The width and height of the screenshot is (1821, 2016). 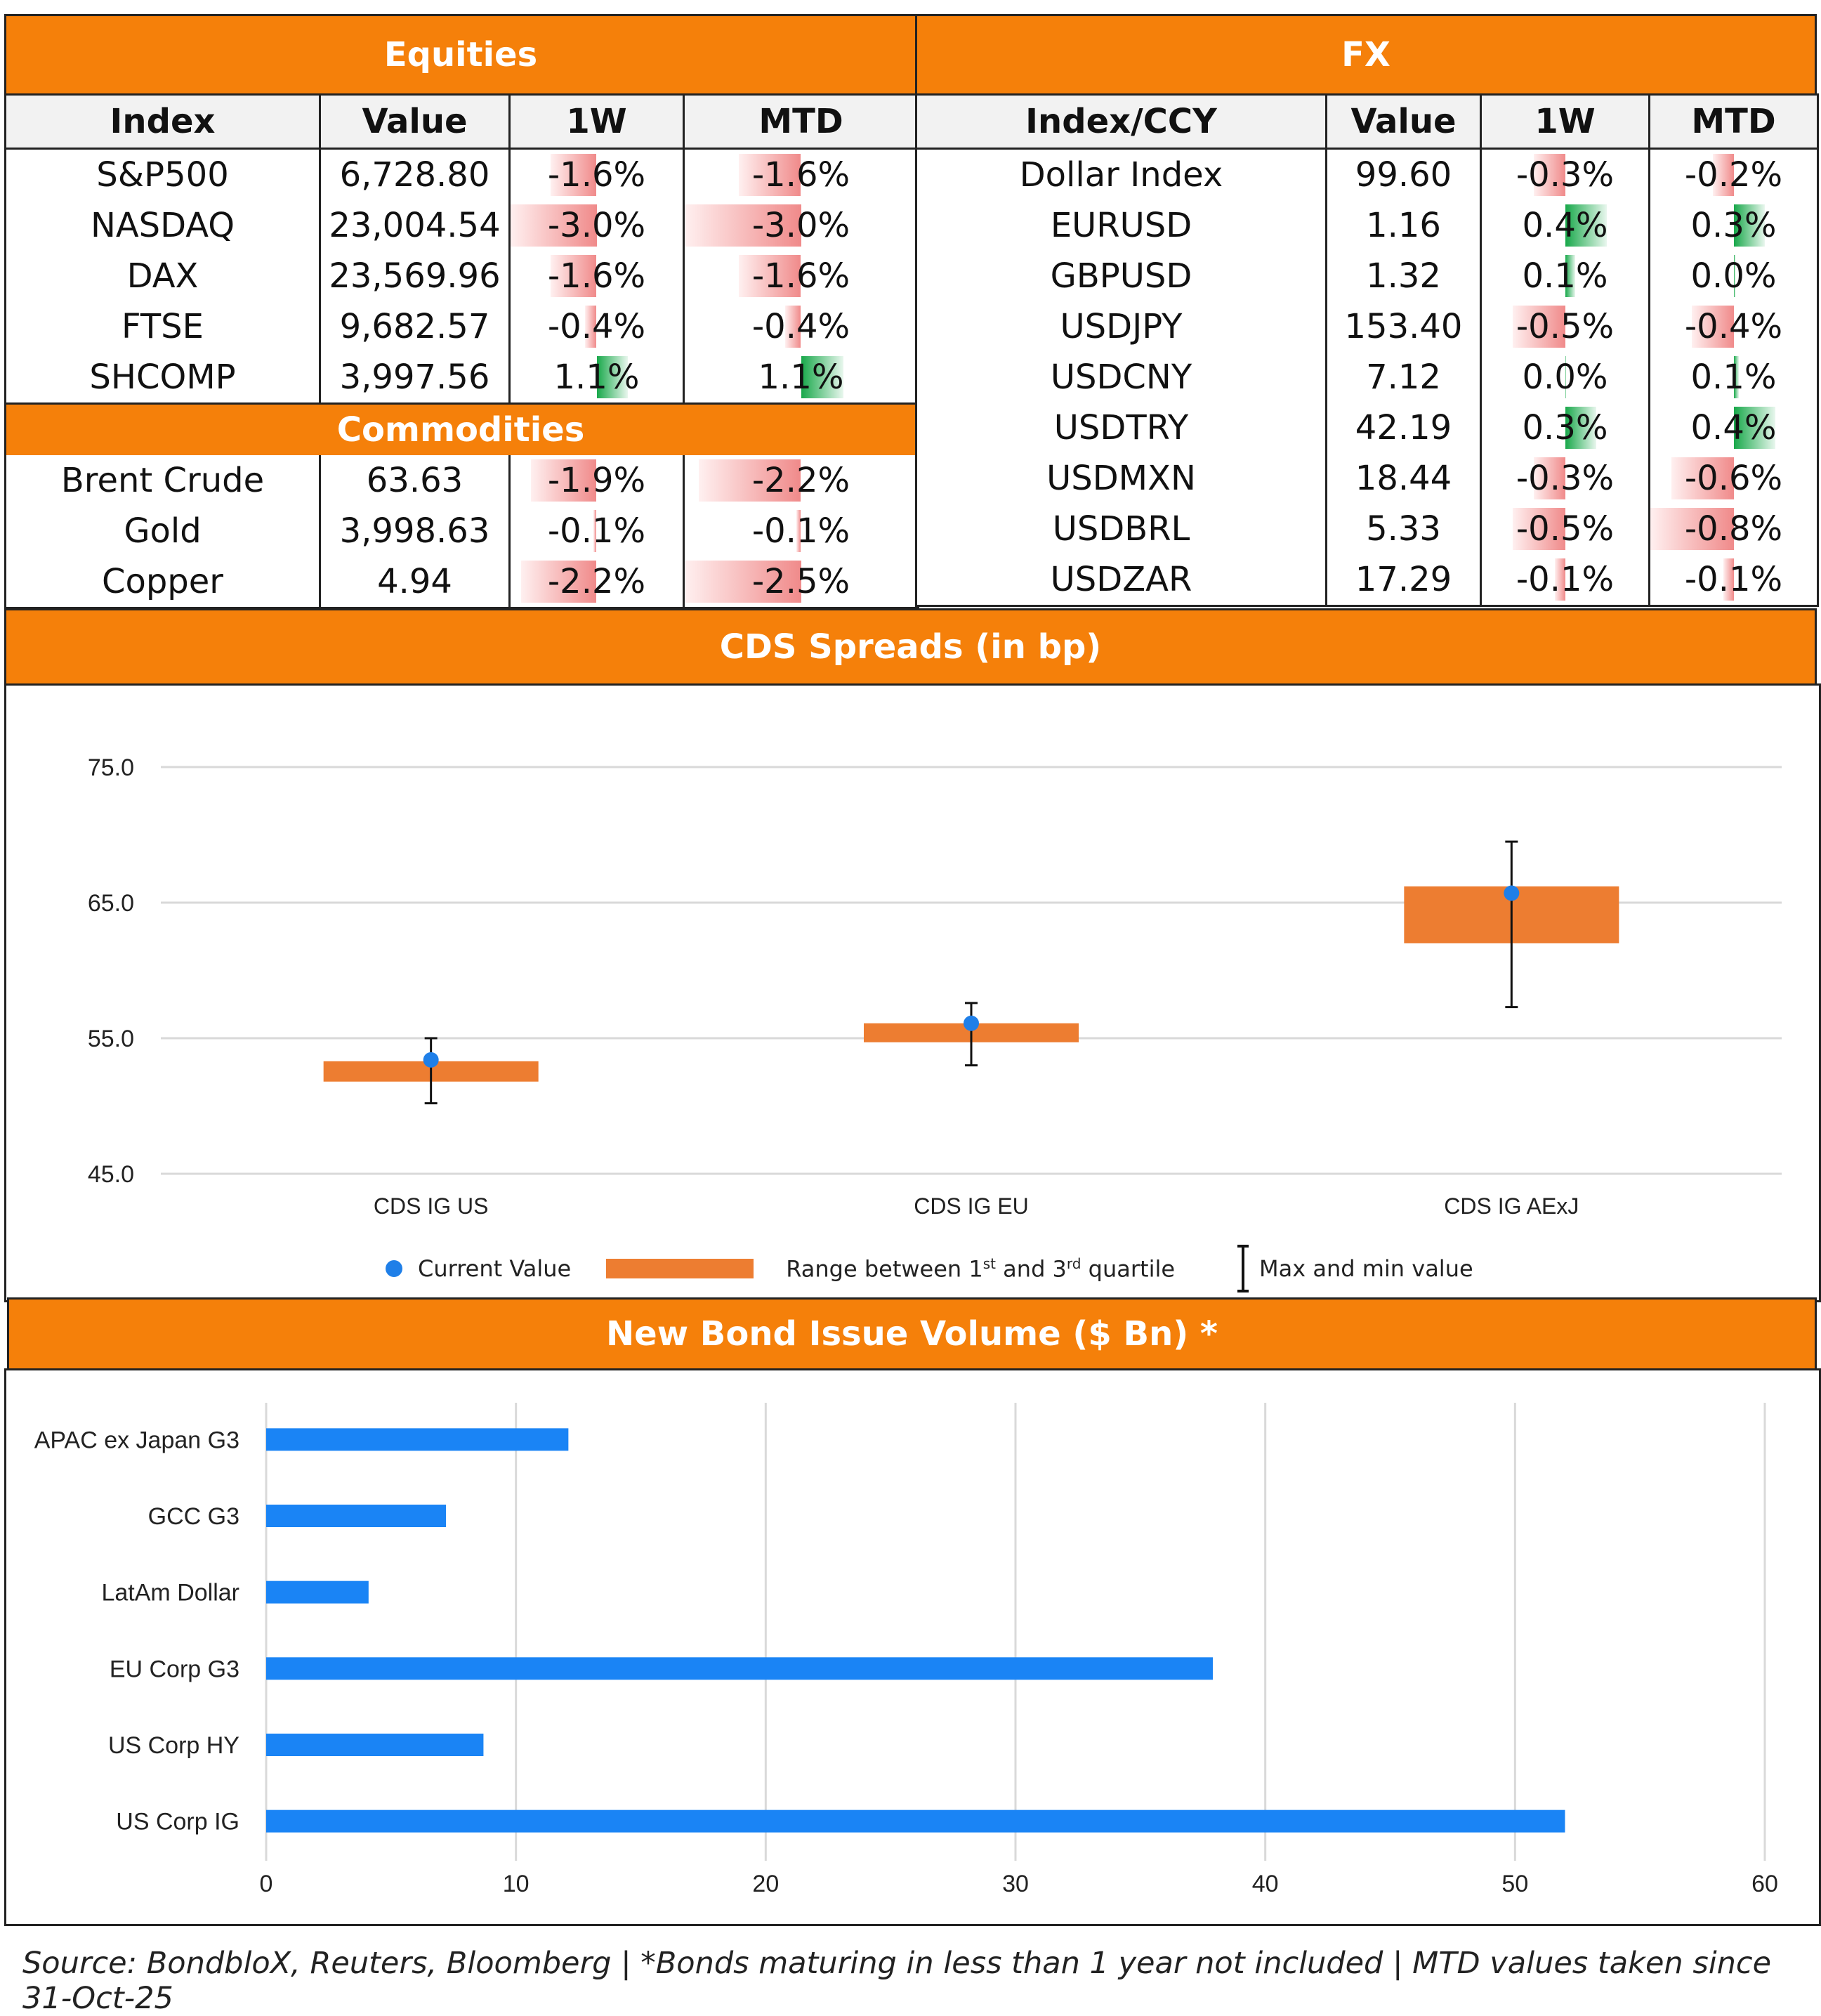 I want to click on bond-category-label: US Corp IG, so click(x=177, y=1822).